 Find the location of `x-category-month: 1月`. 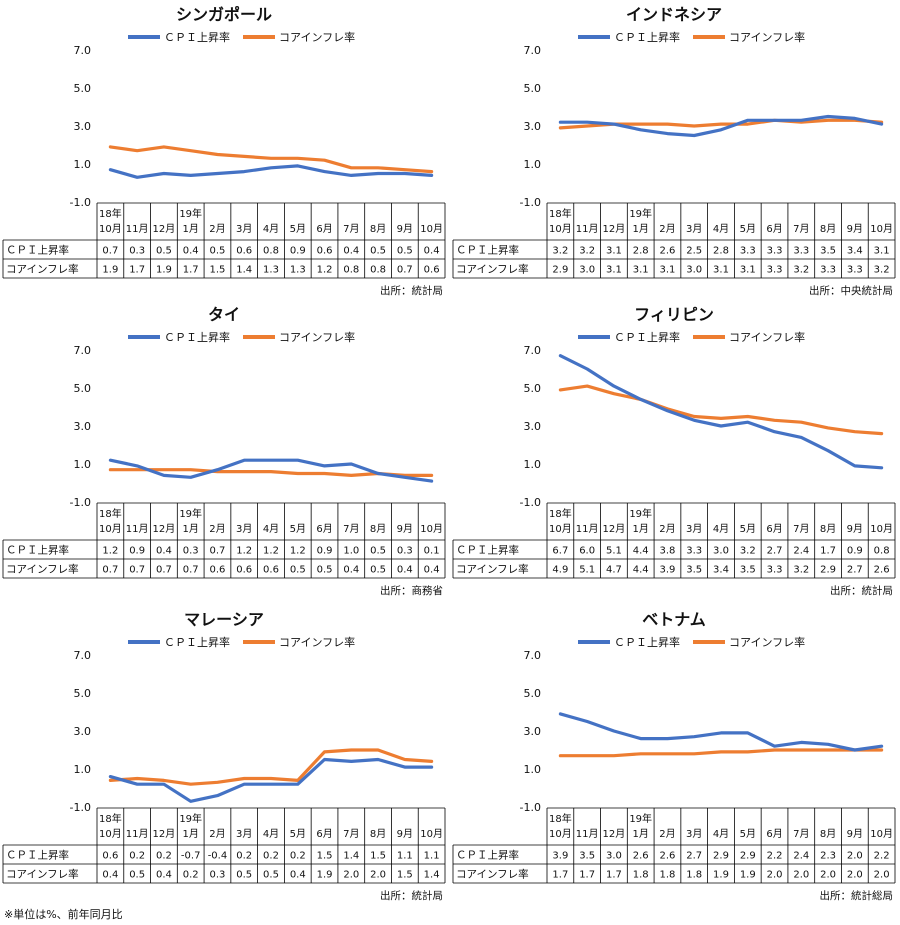

x-category-month: 1月 is located at coordinates (191, 529).